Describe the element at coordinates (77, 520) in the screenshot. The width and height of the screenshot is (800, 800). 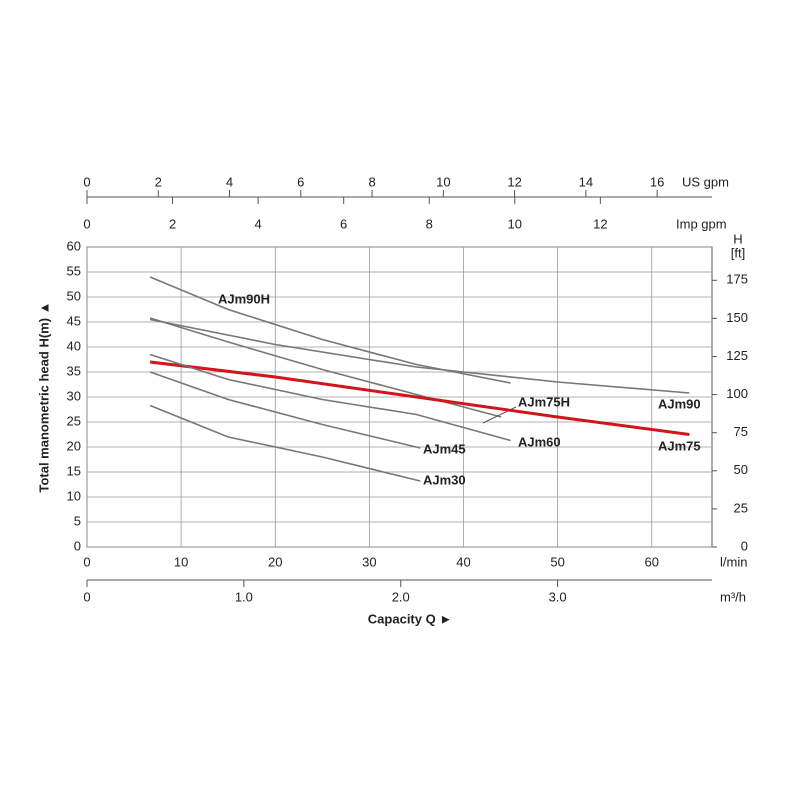
I see `y-tick-label: 5` at that location.